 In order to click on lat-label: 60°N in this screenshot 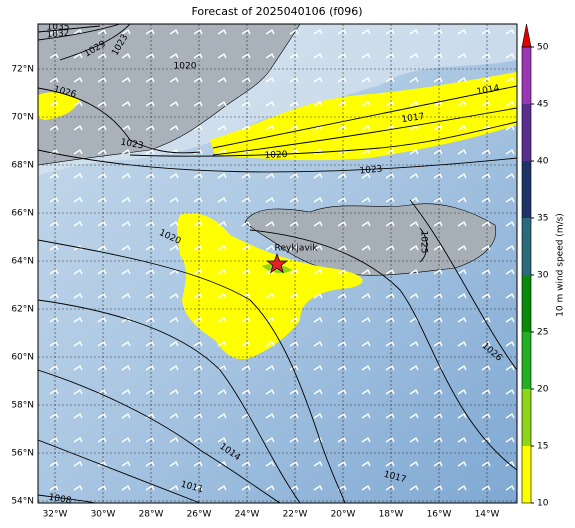, I will do `click(22, 358)`.